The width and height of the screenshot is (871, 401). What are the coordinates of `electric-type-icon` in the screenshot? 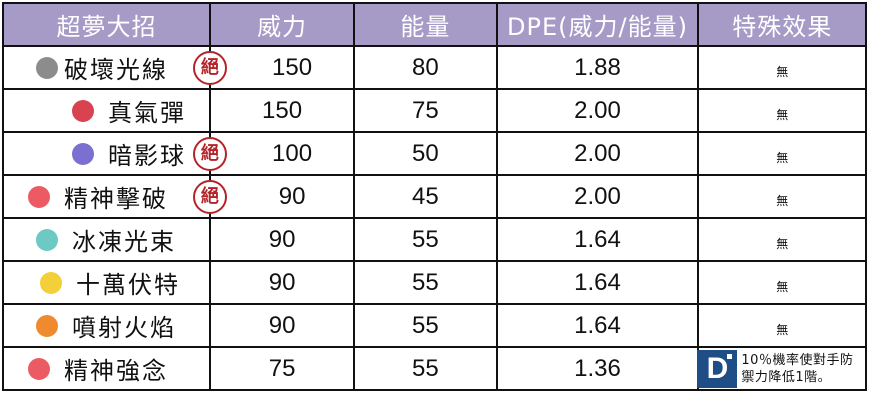 It's located at (51, 282).